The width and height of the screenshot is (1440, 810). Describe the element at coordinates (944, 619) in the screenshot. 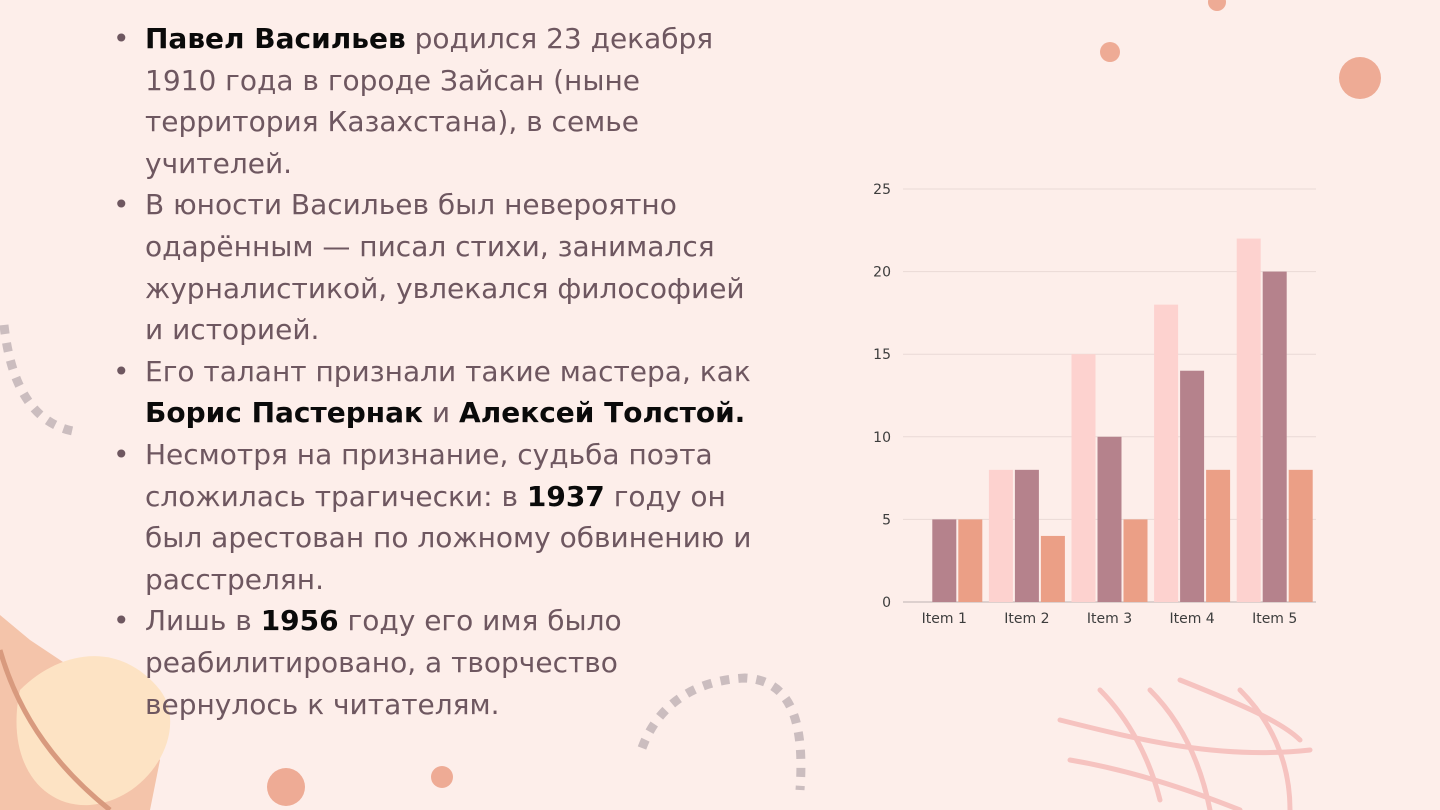

I see `x-tick-label: Item 1` at that location.